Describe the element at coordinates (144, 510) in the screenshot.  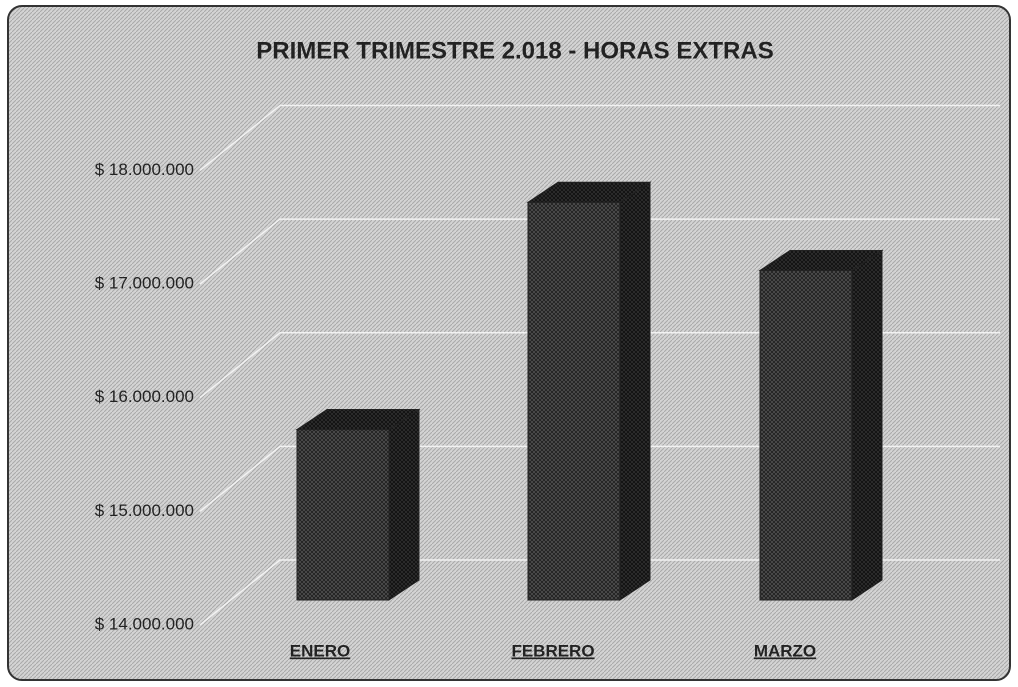
I see `y-tick-label: $ 15.000.000` at that location.